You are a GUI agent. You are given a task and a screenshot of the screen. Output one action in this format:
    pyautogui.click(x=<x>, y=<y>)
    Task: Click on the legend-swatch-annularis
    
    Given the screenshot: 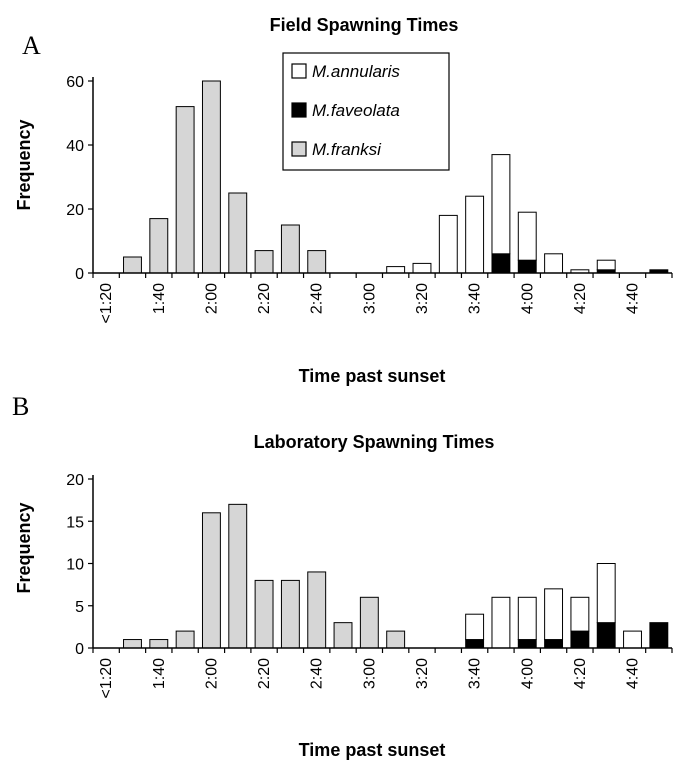 What is the action you would take?
    pyautogui.click(x=299, y=71)
    